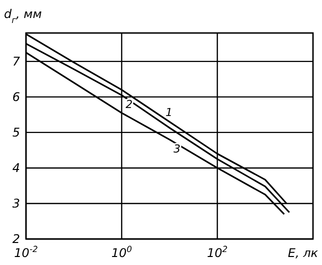 Image resolution: width=322 pixels, height=265 pixels. I want to click on y-tick-label: 6, so click(16, 97).